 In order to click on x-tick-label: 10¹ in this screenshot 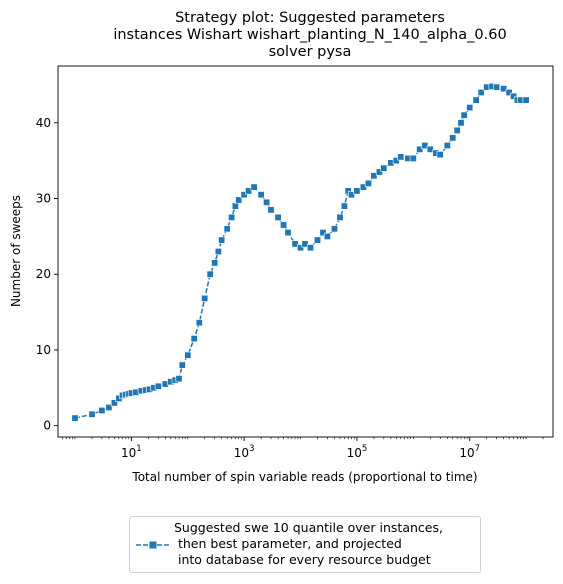, I will do `click(131, 452)`.